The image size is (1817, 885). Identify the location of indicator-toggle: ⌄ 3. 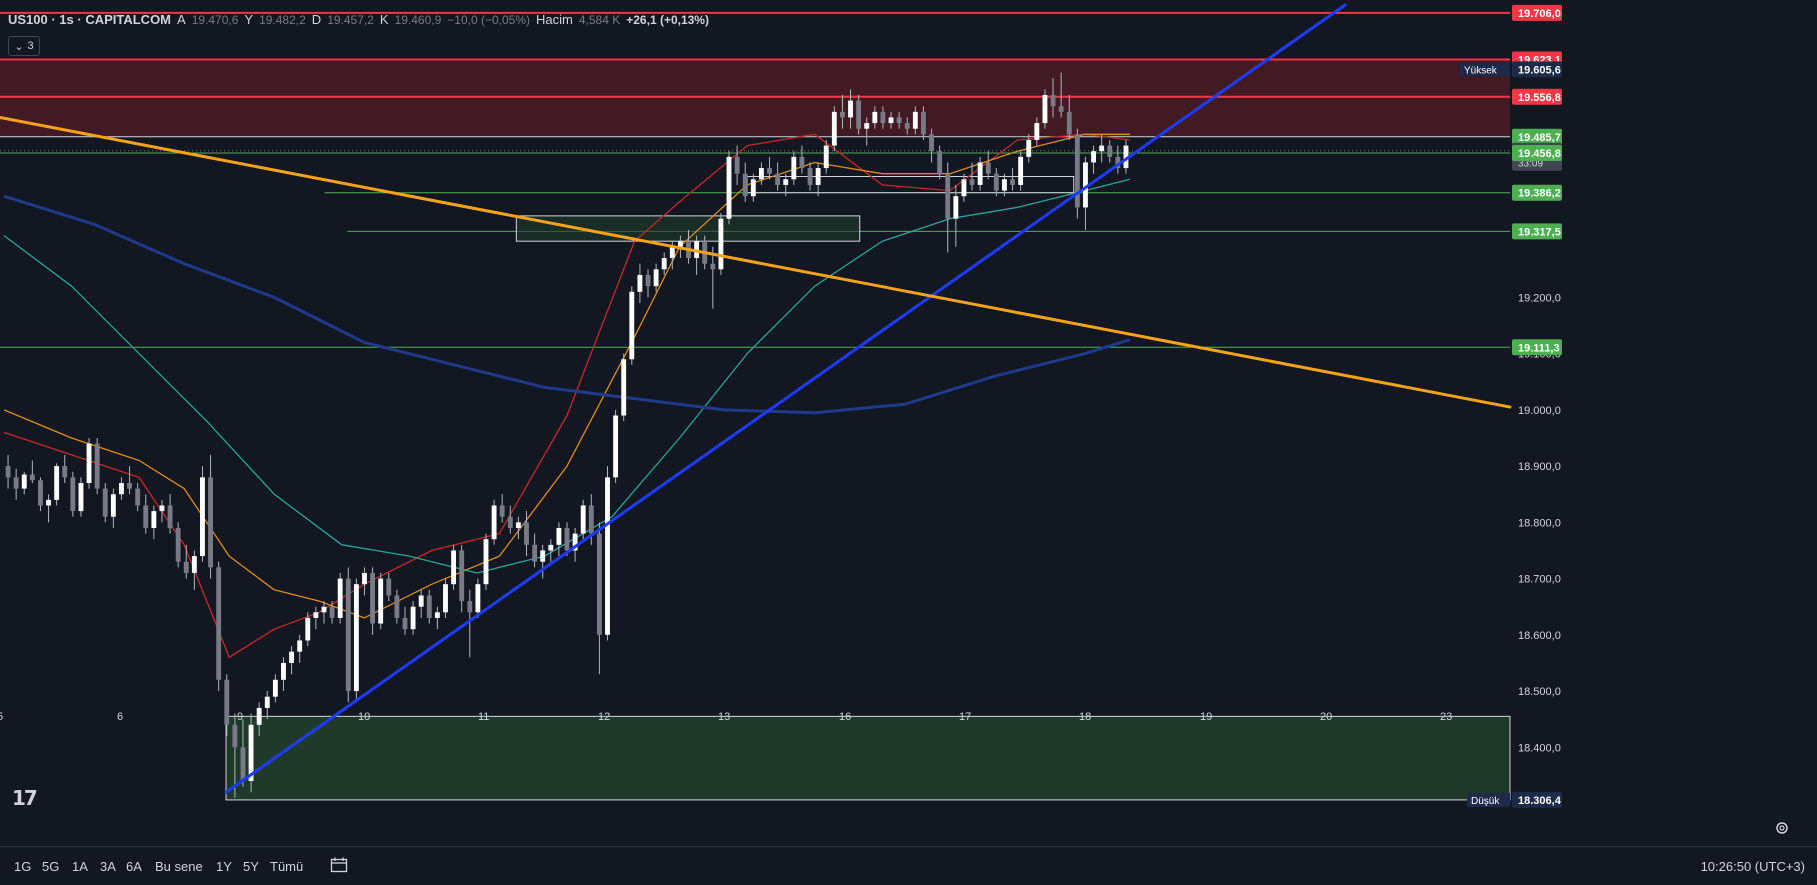
(24, 46).